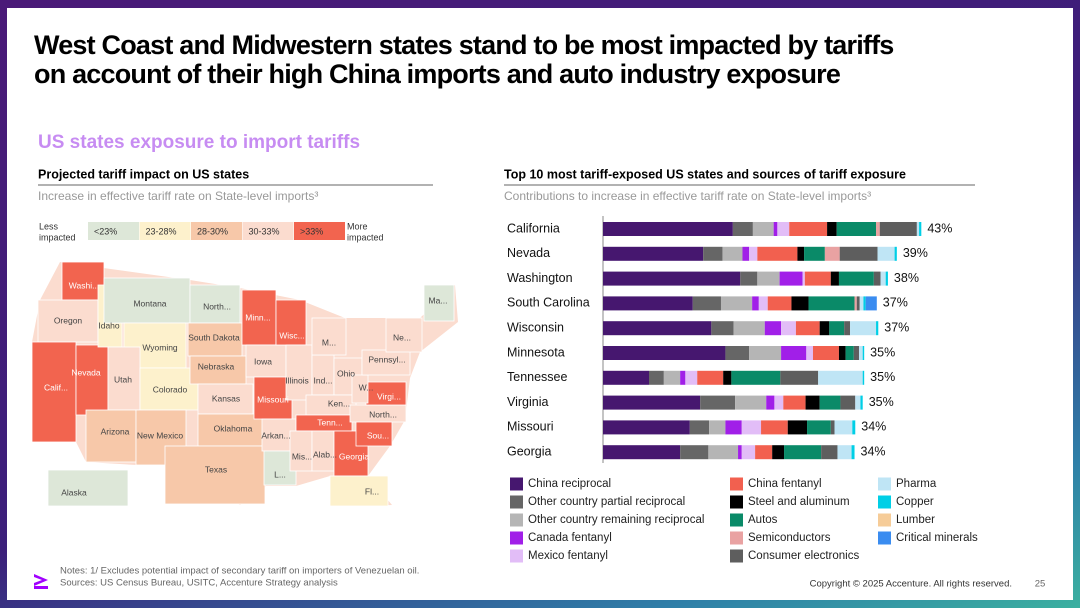  I want to click on state-label: Texas, so click(216, 469).